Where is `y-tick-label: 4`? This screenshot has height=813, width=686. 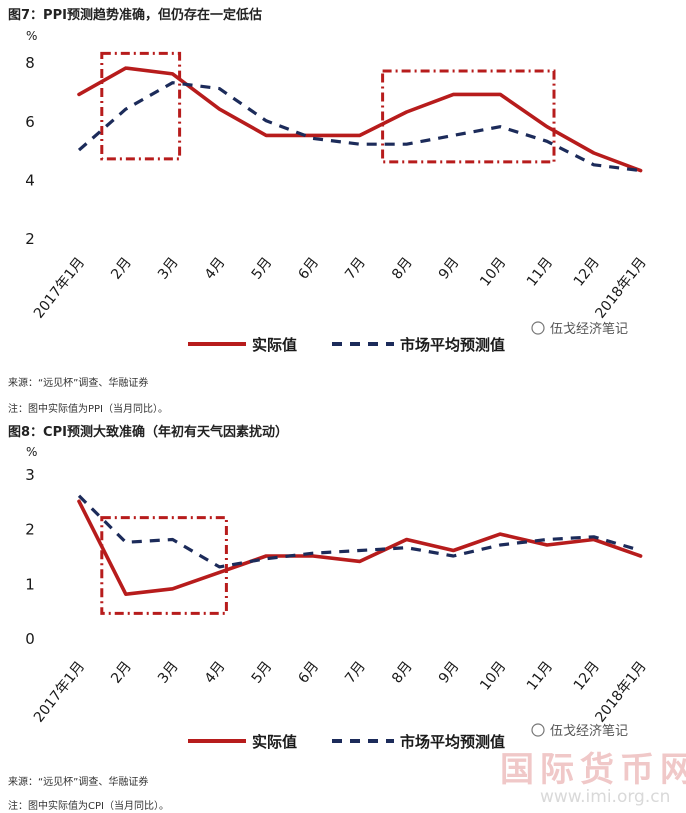 y-tick-label: 4 is located at coordinates (30, 180).